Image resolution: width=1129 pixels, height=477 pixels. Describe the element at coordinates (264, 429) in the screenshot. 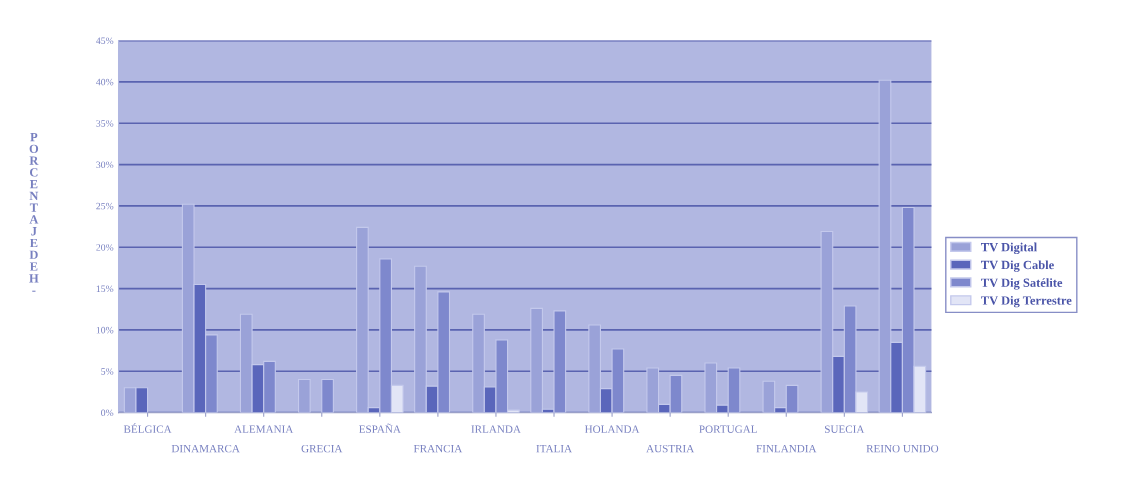

I see `x-tick-label: ALEMANIA` at that location.